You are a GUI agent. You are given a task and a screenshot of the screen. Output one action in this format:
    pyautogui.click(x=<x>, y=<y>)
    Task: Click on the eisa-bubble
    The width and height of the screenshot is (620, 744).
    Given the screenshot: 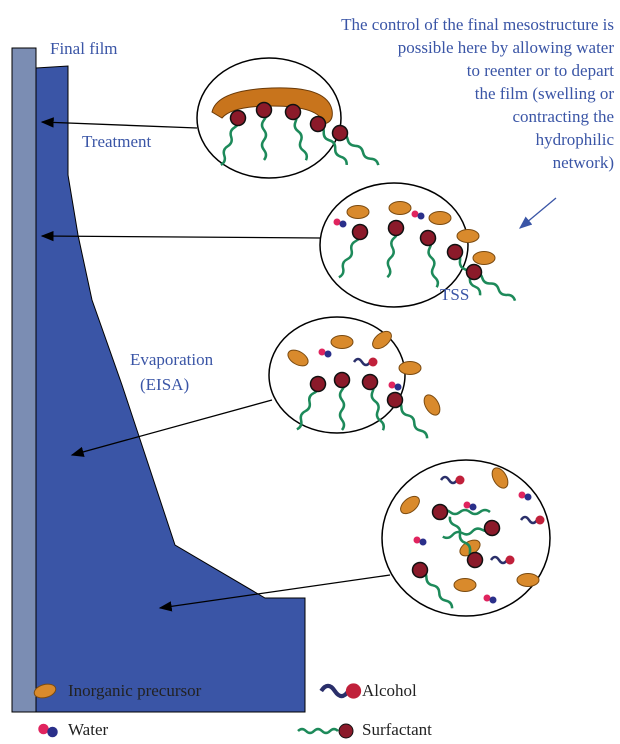 What is the action you would take?
    pyautogui.click(x=356, y=380)
    